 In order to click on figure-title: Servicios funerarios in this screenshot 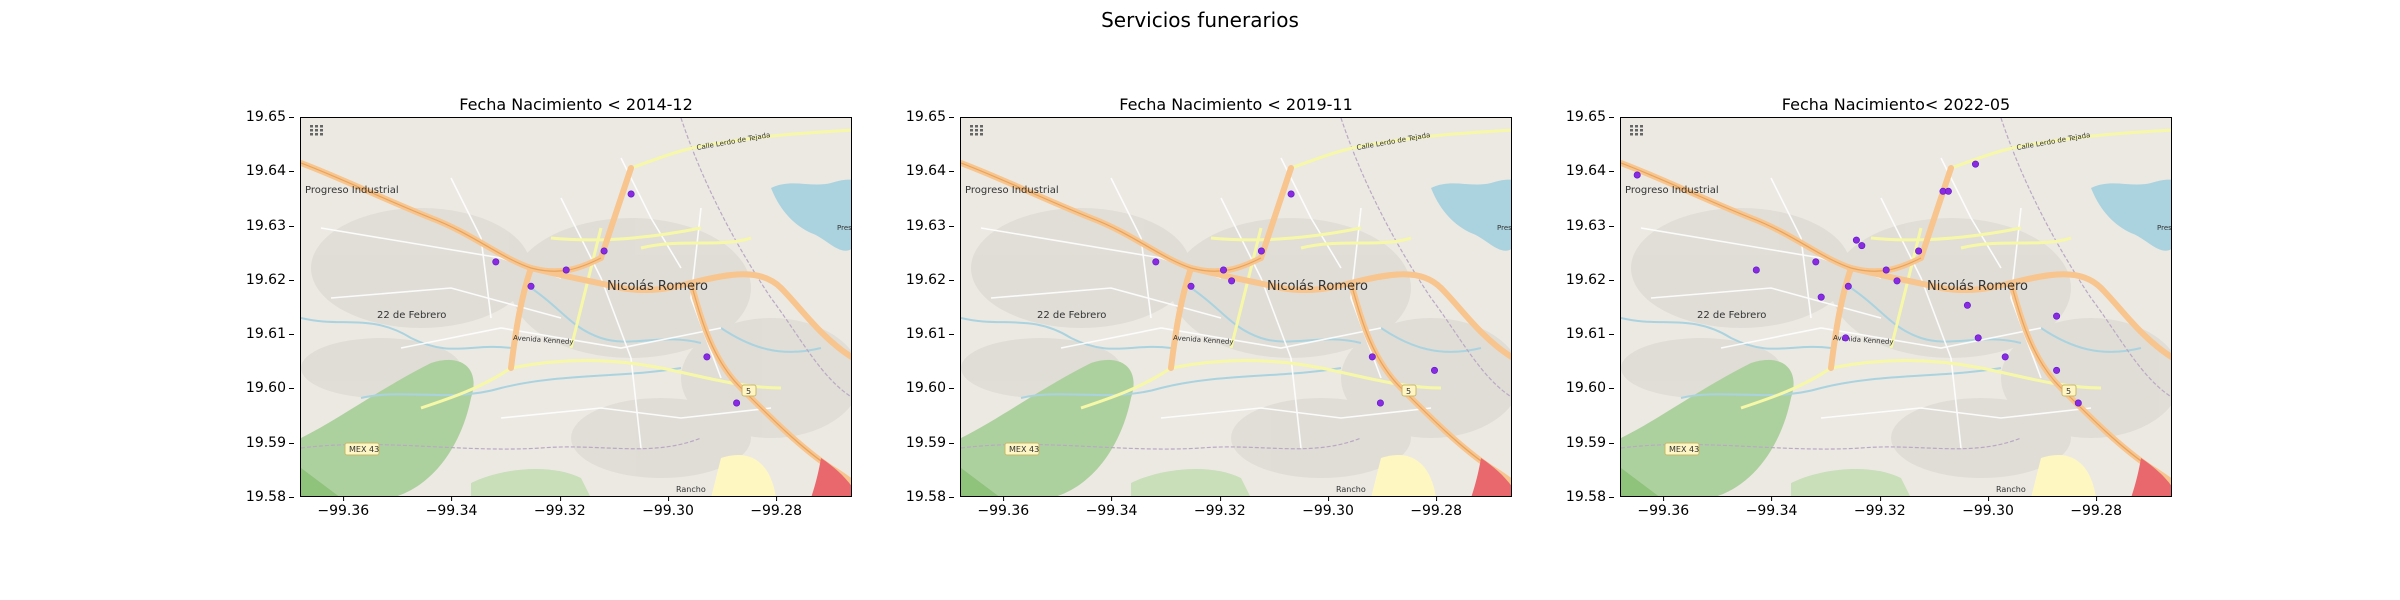, I will do `click(1200, 20)`.